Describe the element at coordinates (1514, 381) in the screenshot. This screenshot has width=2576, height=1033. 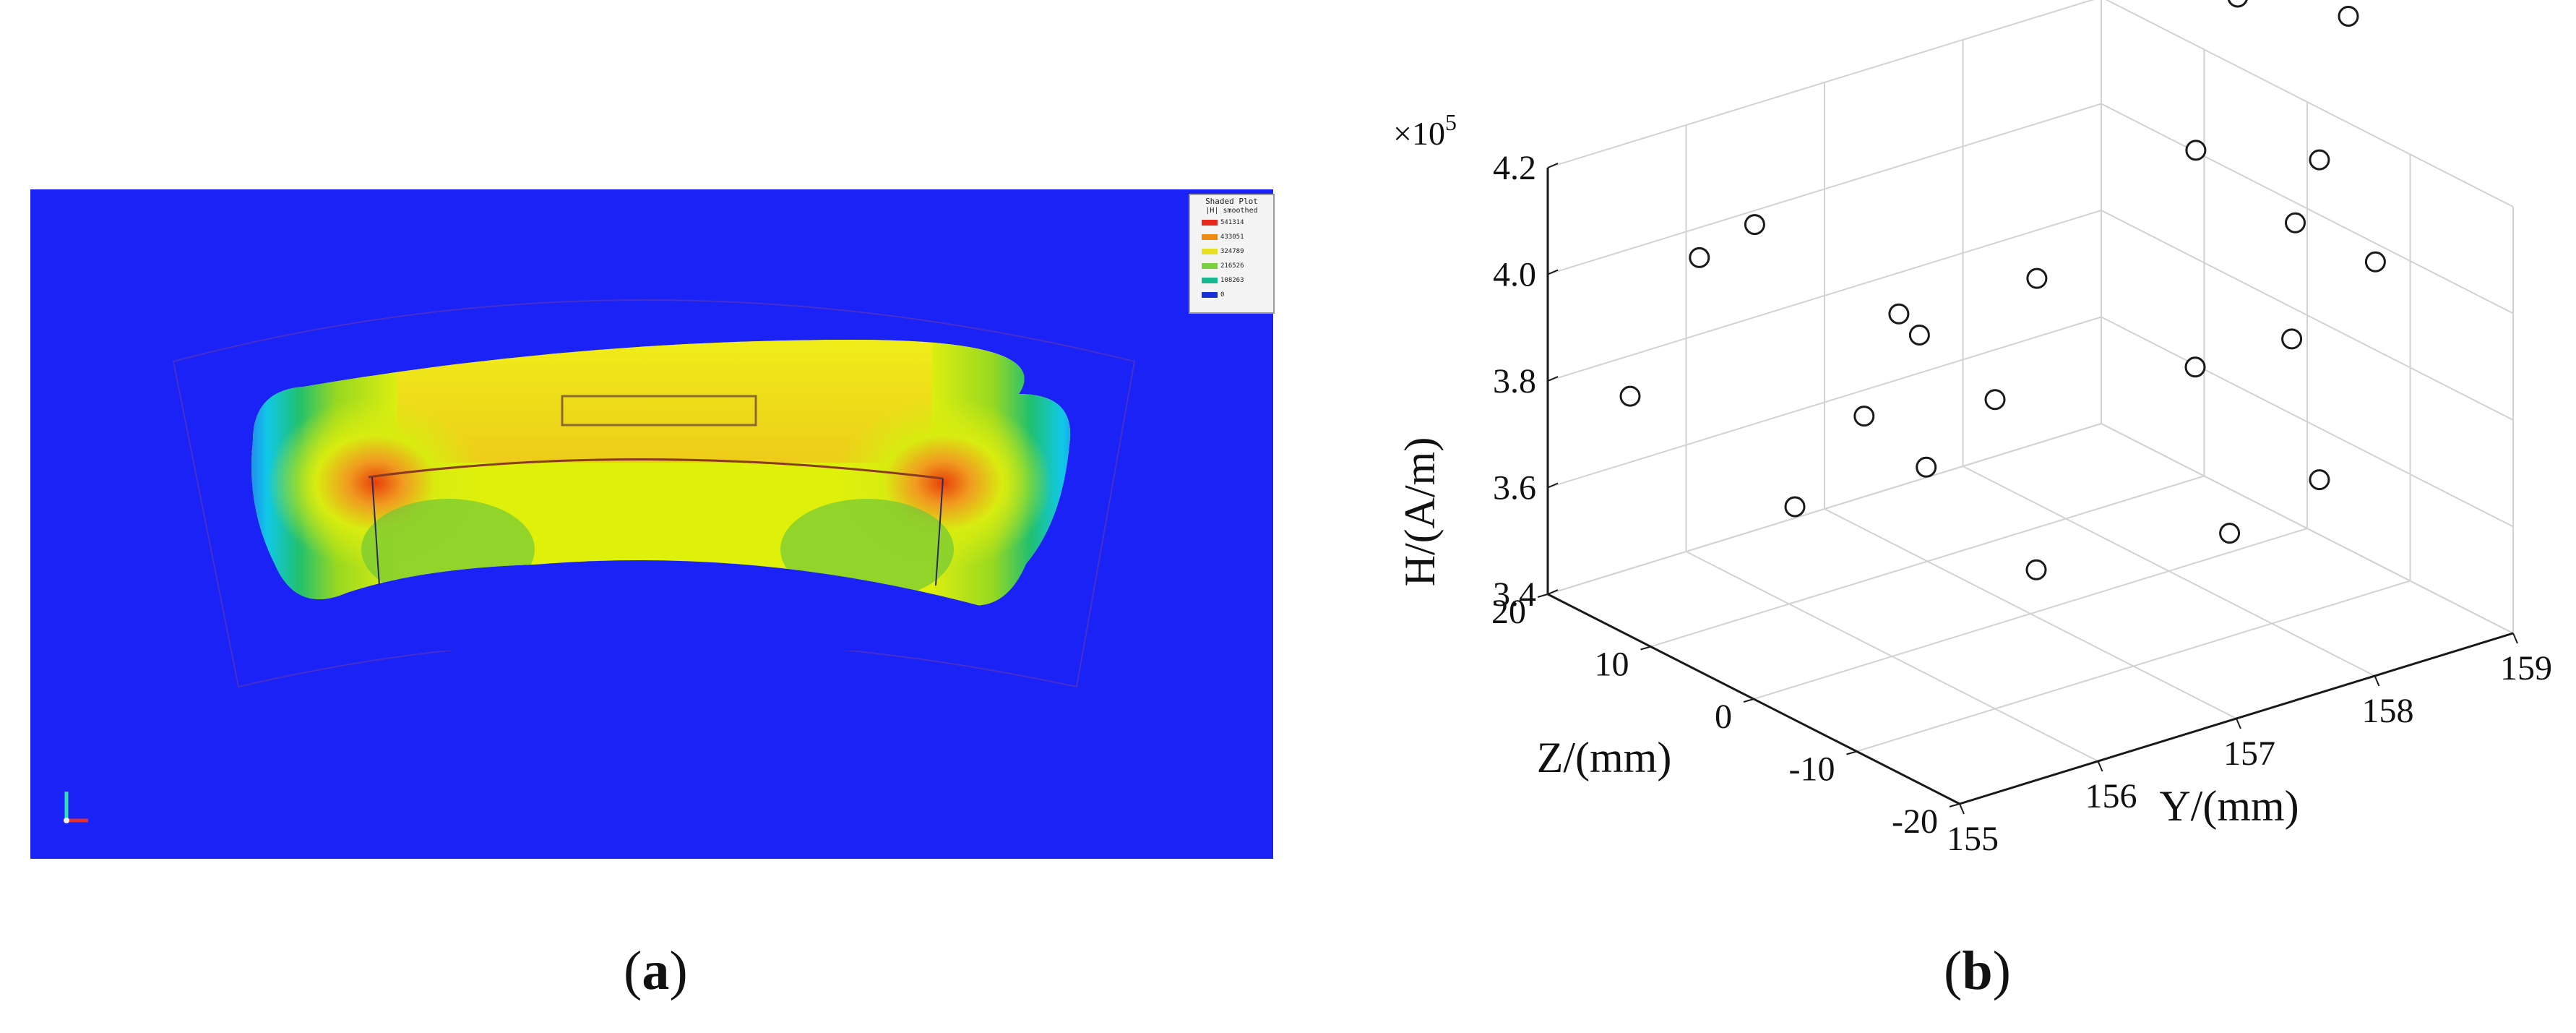
I see `h-tick-label: 3.8` at that location.